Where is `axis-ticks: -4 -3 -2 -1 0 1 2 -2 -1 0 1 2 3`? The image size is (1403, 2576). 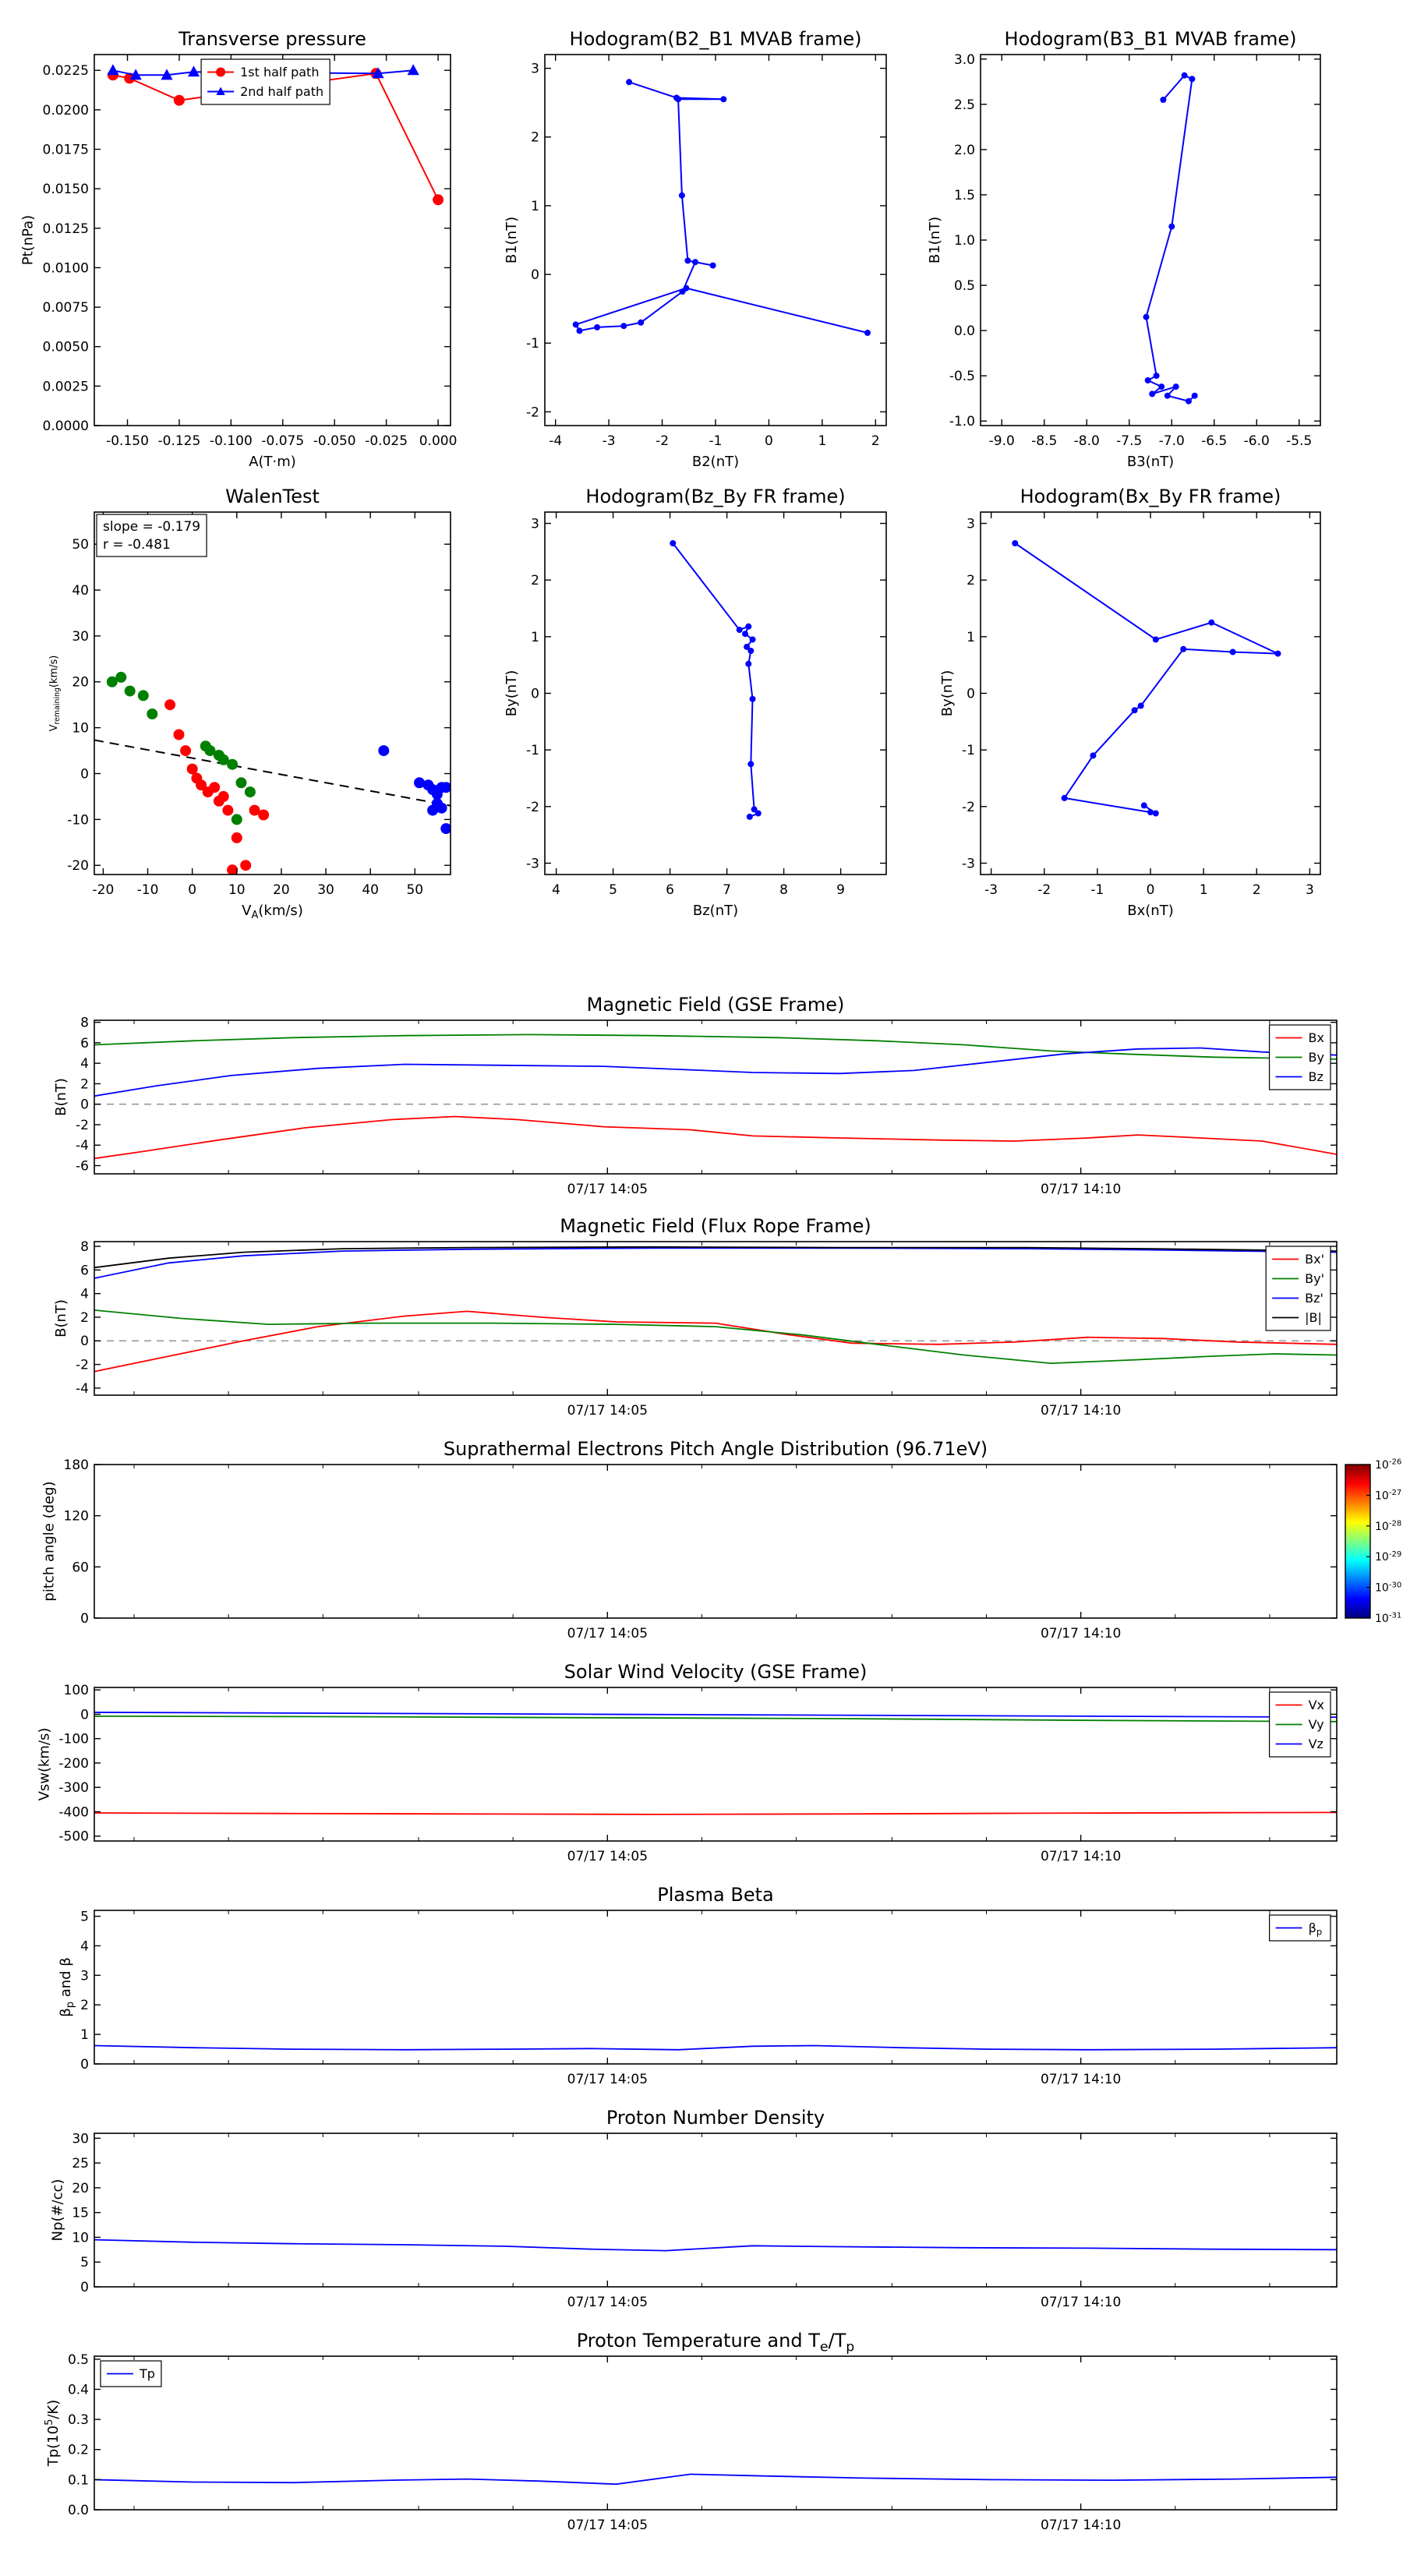
axis-ticks: -4 -3 -2 -1 0 1 2 -2 -1 0 1 2 3 is located at coordinates (706, 252).